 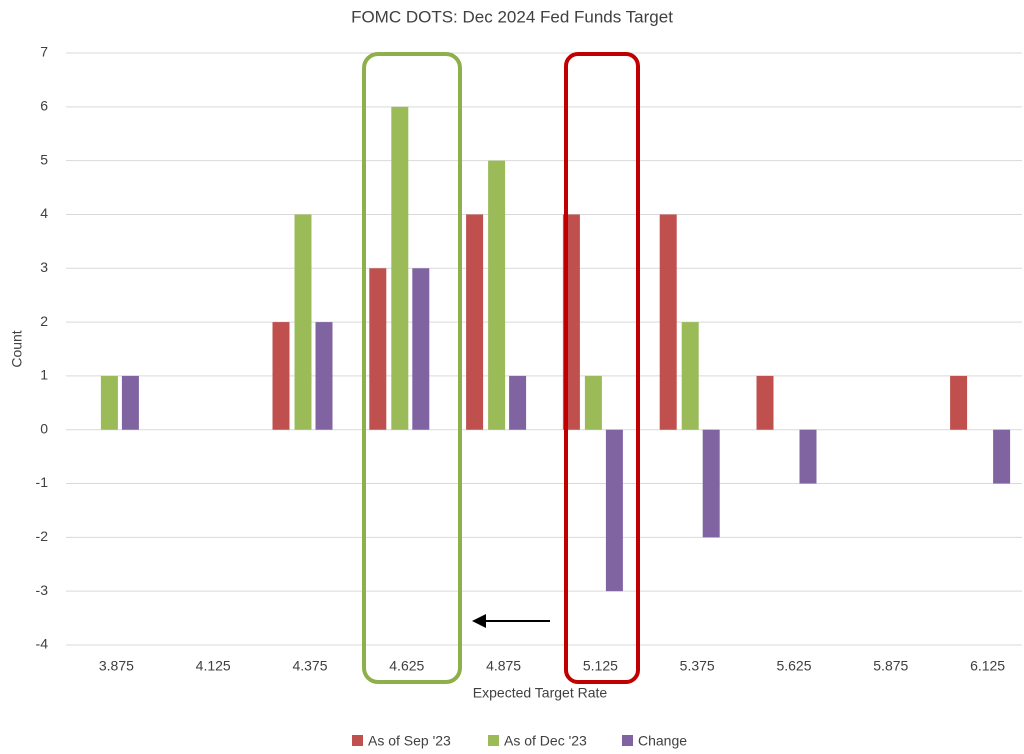 I want to click on y-tick-label: 0, so click(x=44, y=428).